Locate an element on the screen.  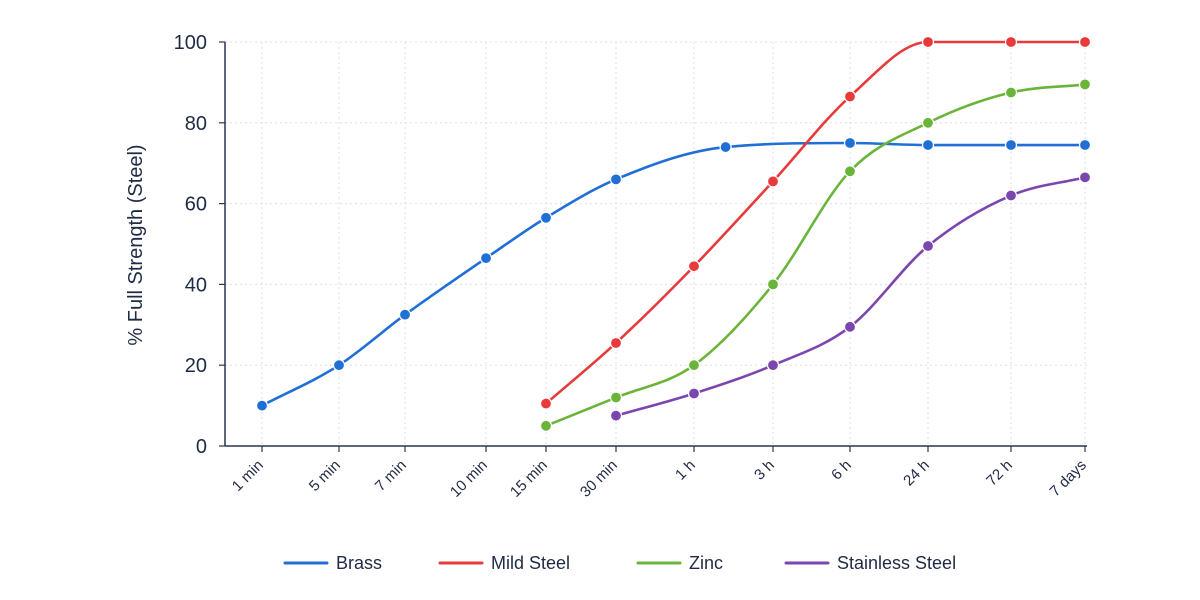
y-tick-label: 20 is located at coordinates (196, 366).